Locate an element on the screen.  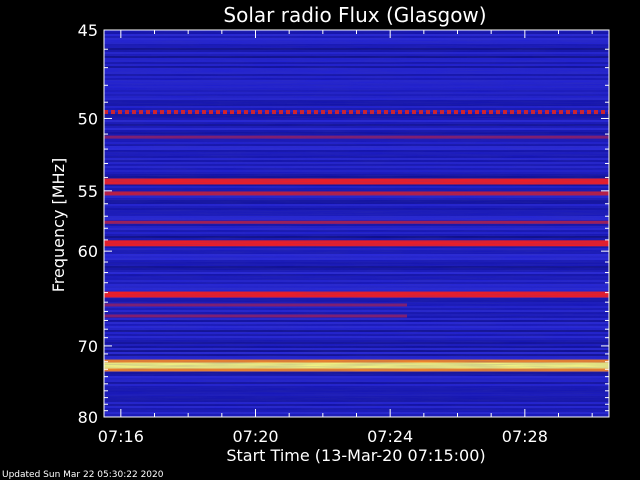
x-tick-label: 07:28 is located at coordinates (525, 436).